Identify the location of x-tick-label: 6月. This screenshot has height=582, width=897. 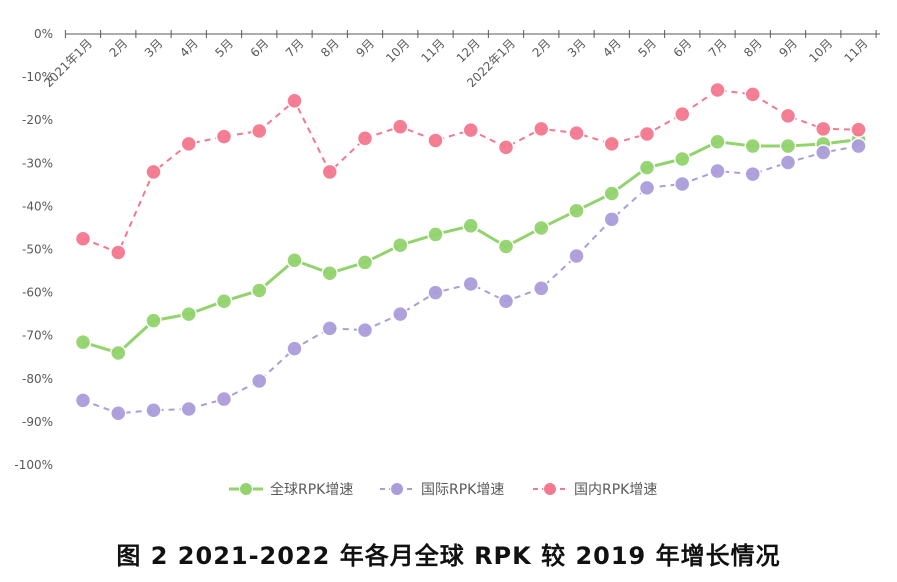
(683, 48).